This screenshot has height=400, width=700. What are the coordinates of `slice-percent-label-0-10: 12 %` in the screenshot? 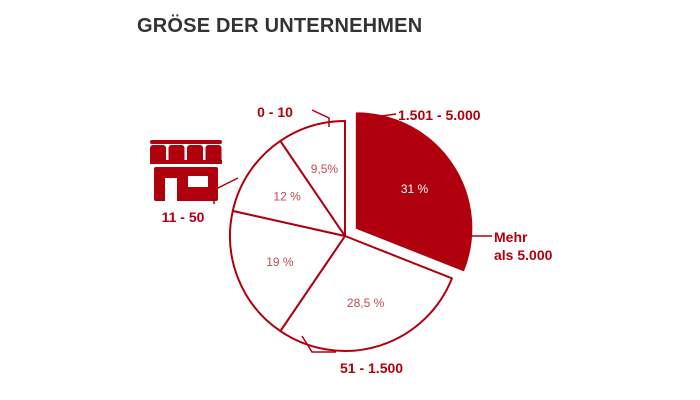 It's located at (287, 197).